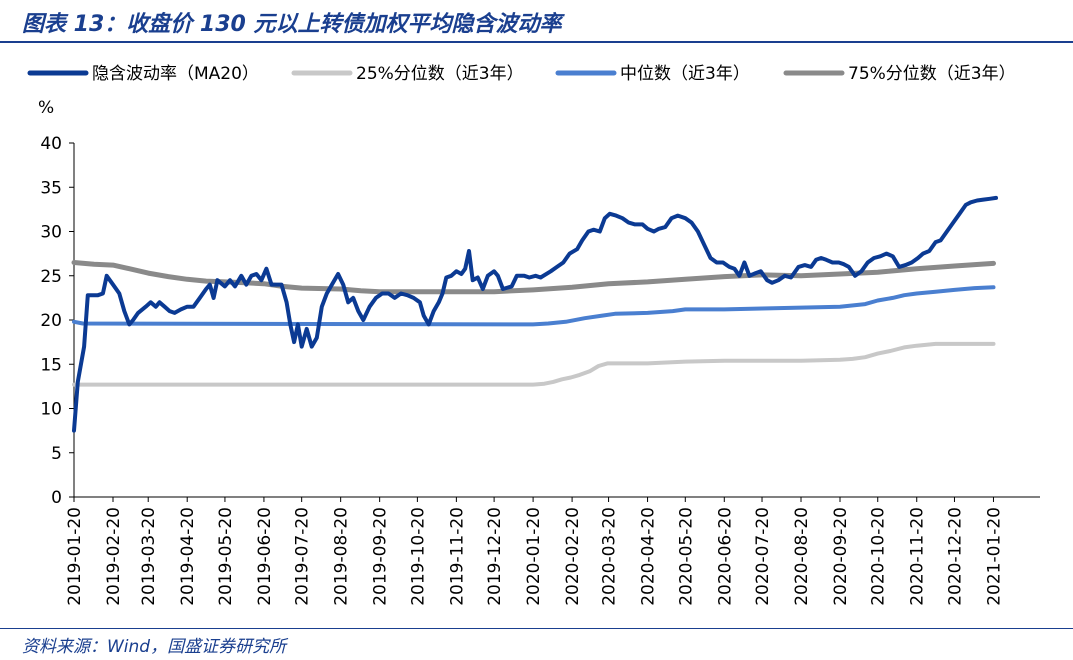  What do you see at coordinates (56, 498) in the screenshot?
I see `y-tick-label: 0` at bounding box center [56, 498].